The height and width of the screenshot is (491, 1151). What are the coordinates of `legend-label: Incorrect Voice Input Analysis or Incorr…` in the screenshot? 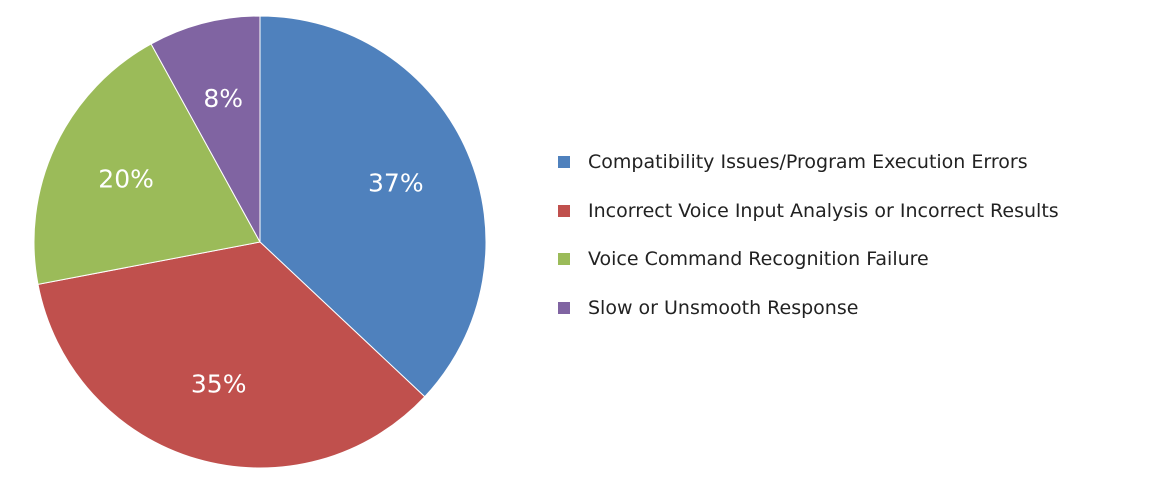 It's located at (823, 210).